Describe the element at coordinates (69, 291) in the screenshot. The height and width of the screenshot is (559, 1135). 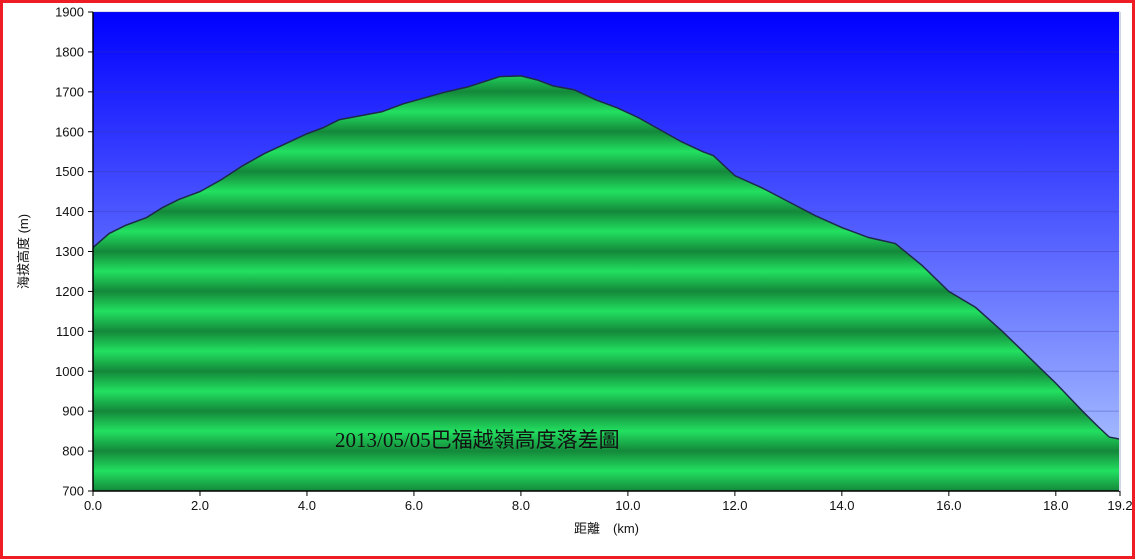
I see `y-tick-label: 1200` at that location.